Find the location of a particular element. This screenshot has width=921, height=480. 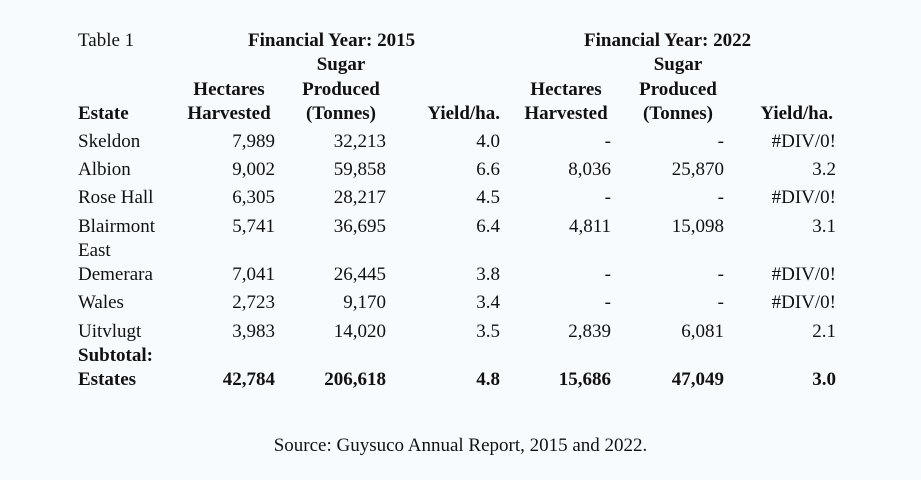

header-sugar-2015-mid: Produced is located at coordinates (341, 89).